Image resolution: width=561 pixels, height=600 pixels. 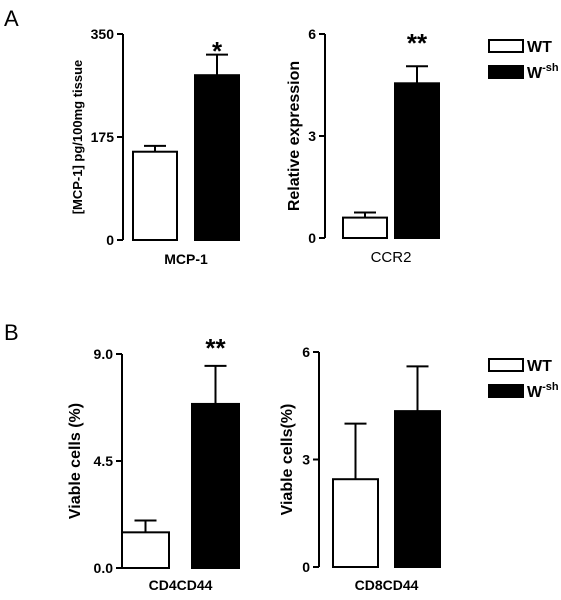 What do you see at coordinates (104, 568) in the screenshot?
I see `y-tick-label: 0.0` at bounding box center [104, 568].